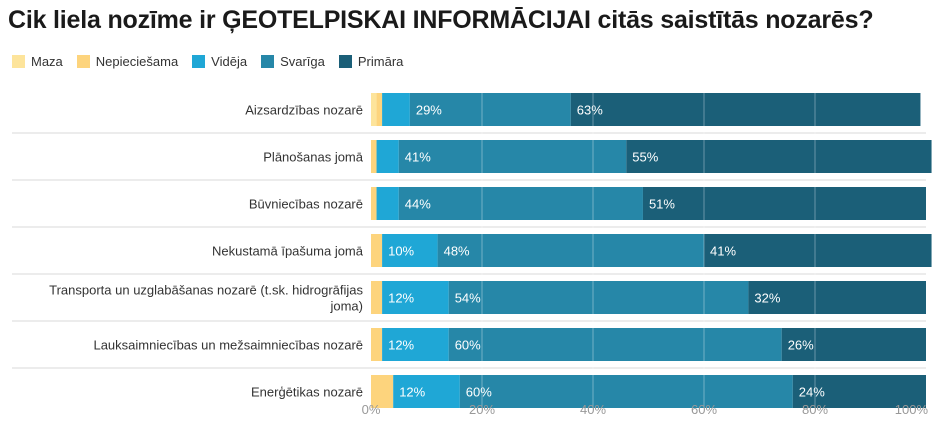  Describe the element at coordinates (345, 61) in the screenshot. I see `legend-swatch-primara` at that location.